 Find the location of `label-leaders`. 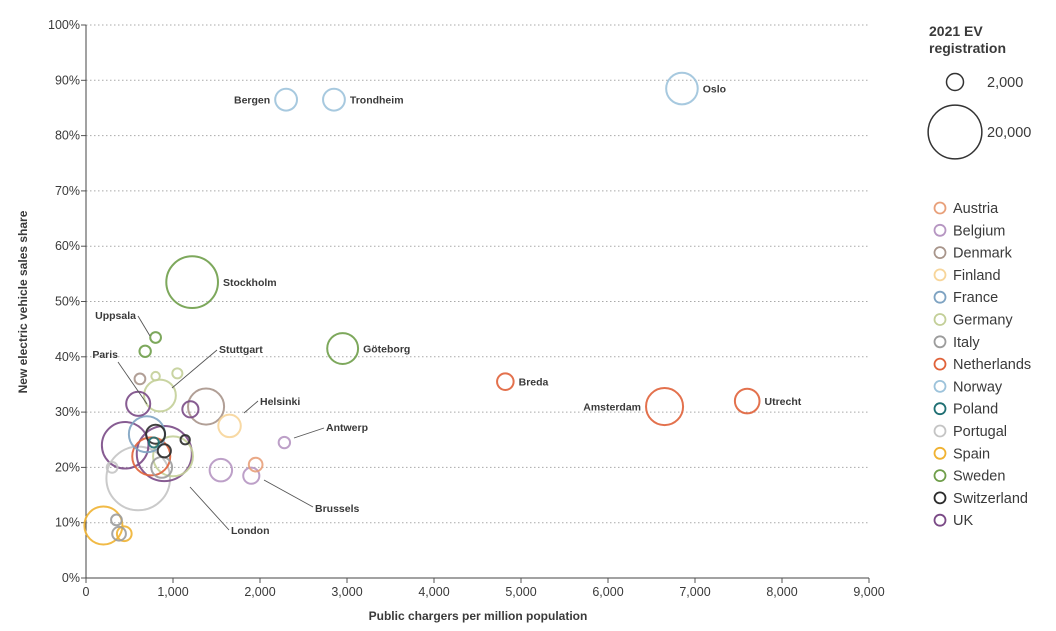

label-leaders is located at coordinates (221, 423).